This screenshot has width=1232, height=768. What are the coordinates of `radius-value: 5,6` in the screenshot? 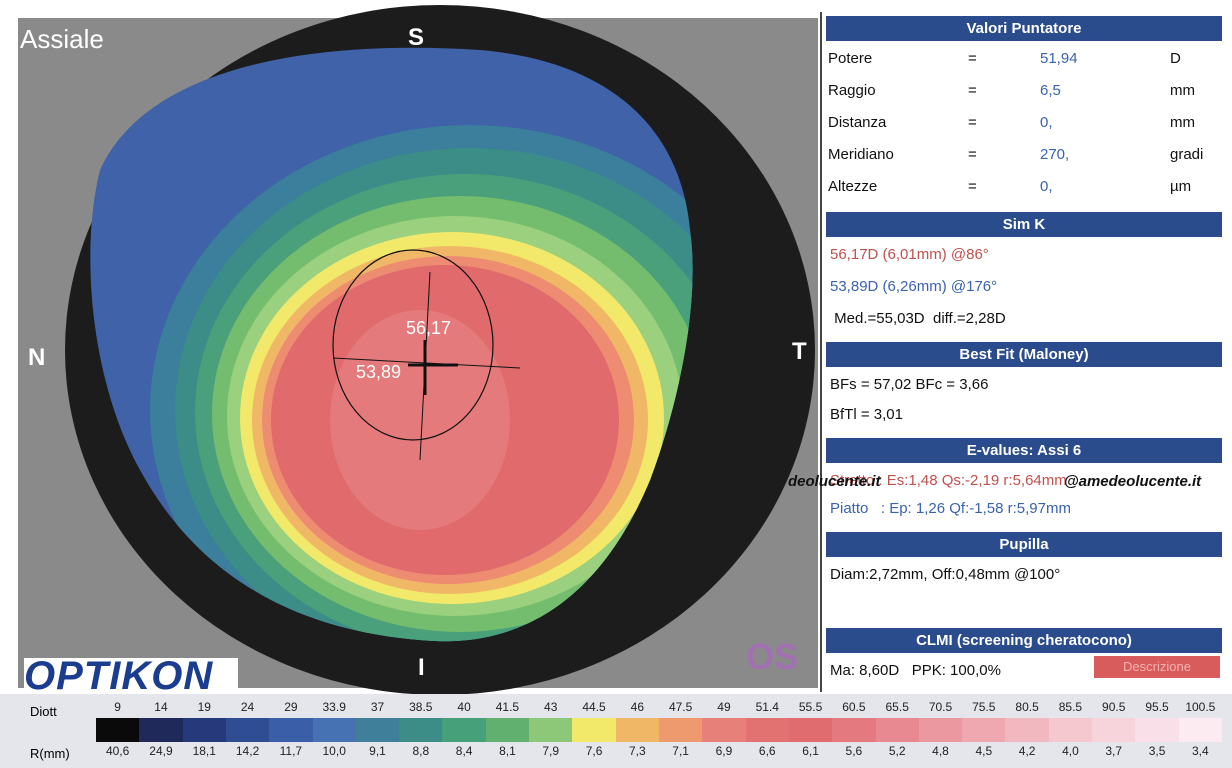 It's located at (854, 751).